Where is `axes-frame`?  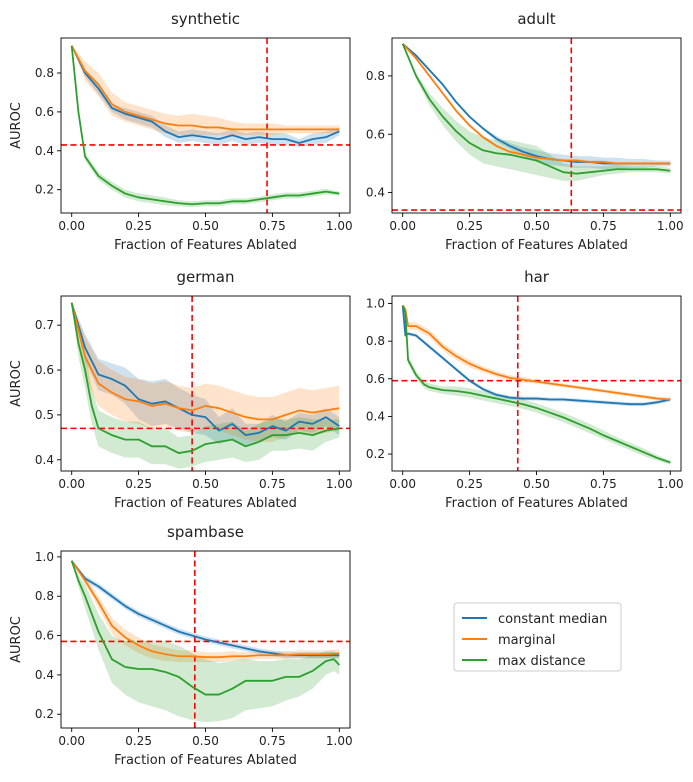 axes-frame is located at coordinates (536, 125).